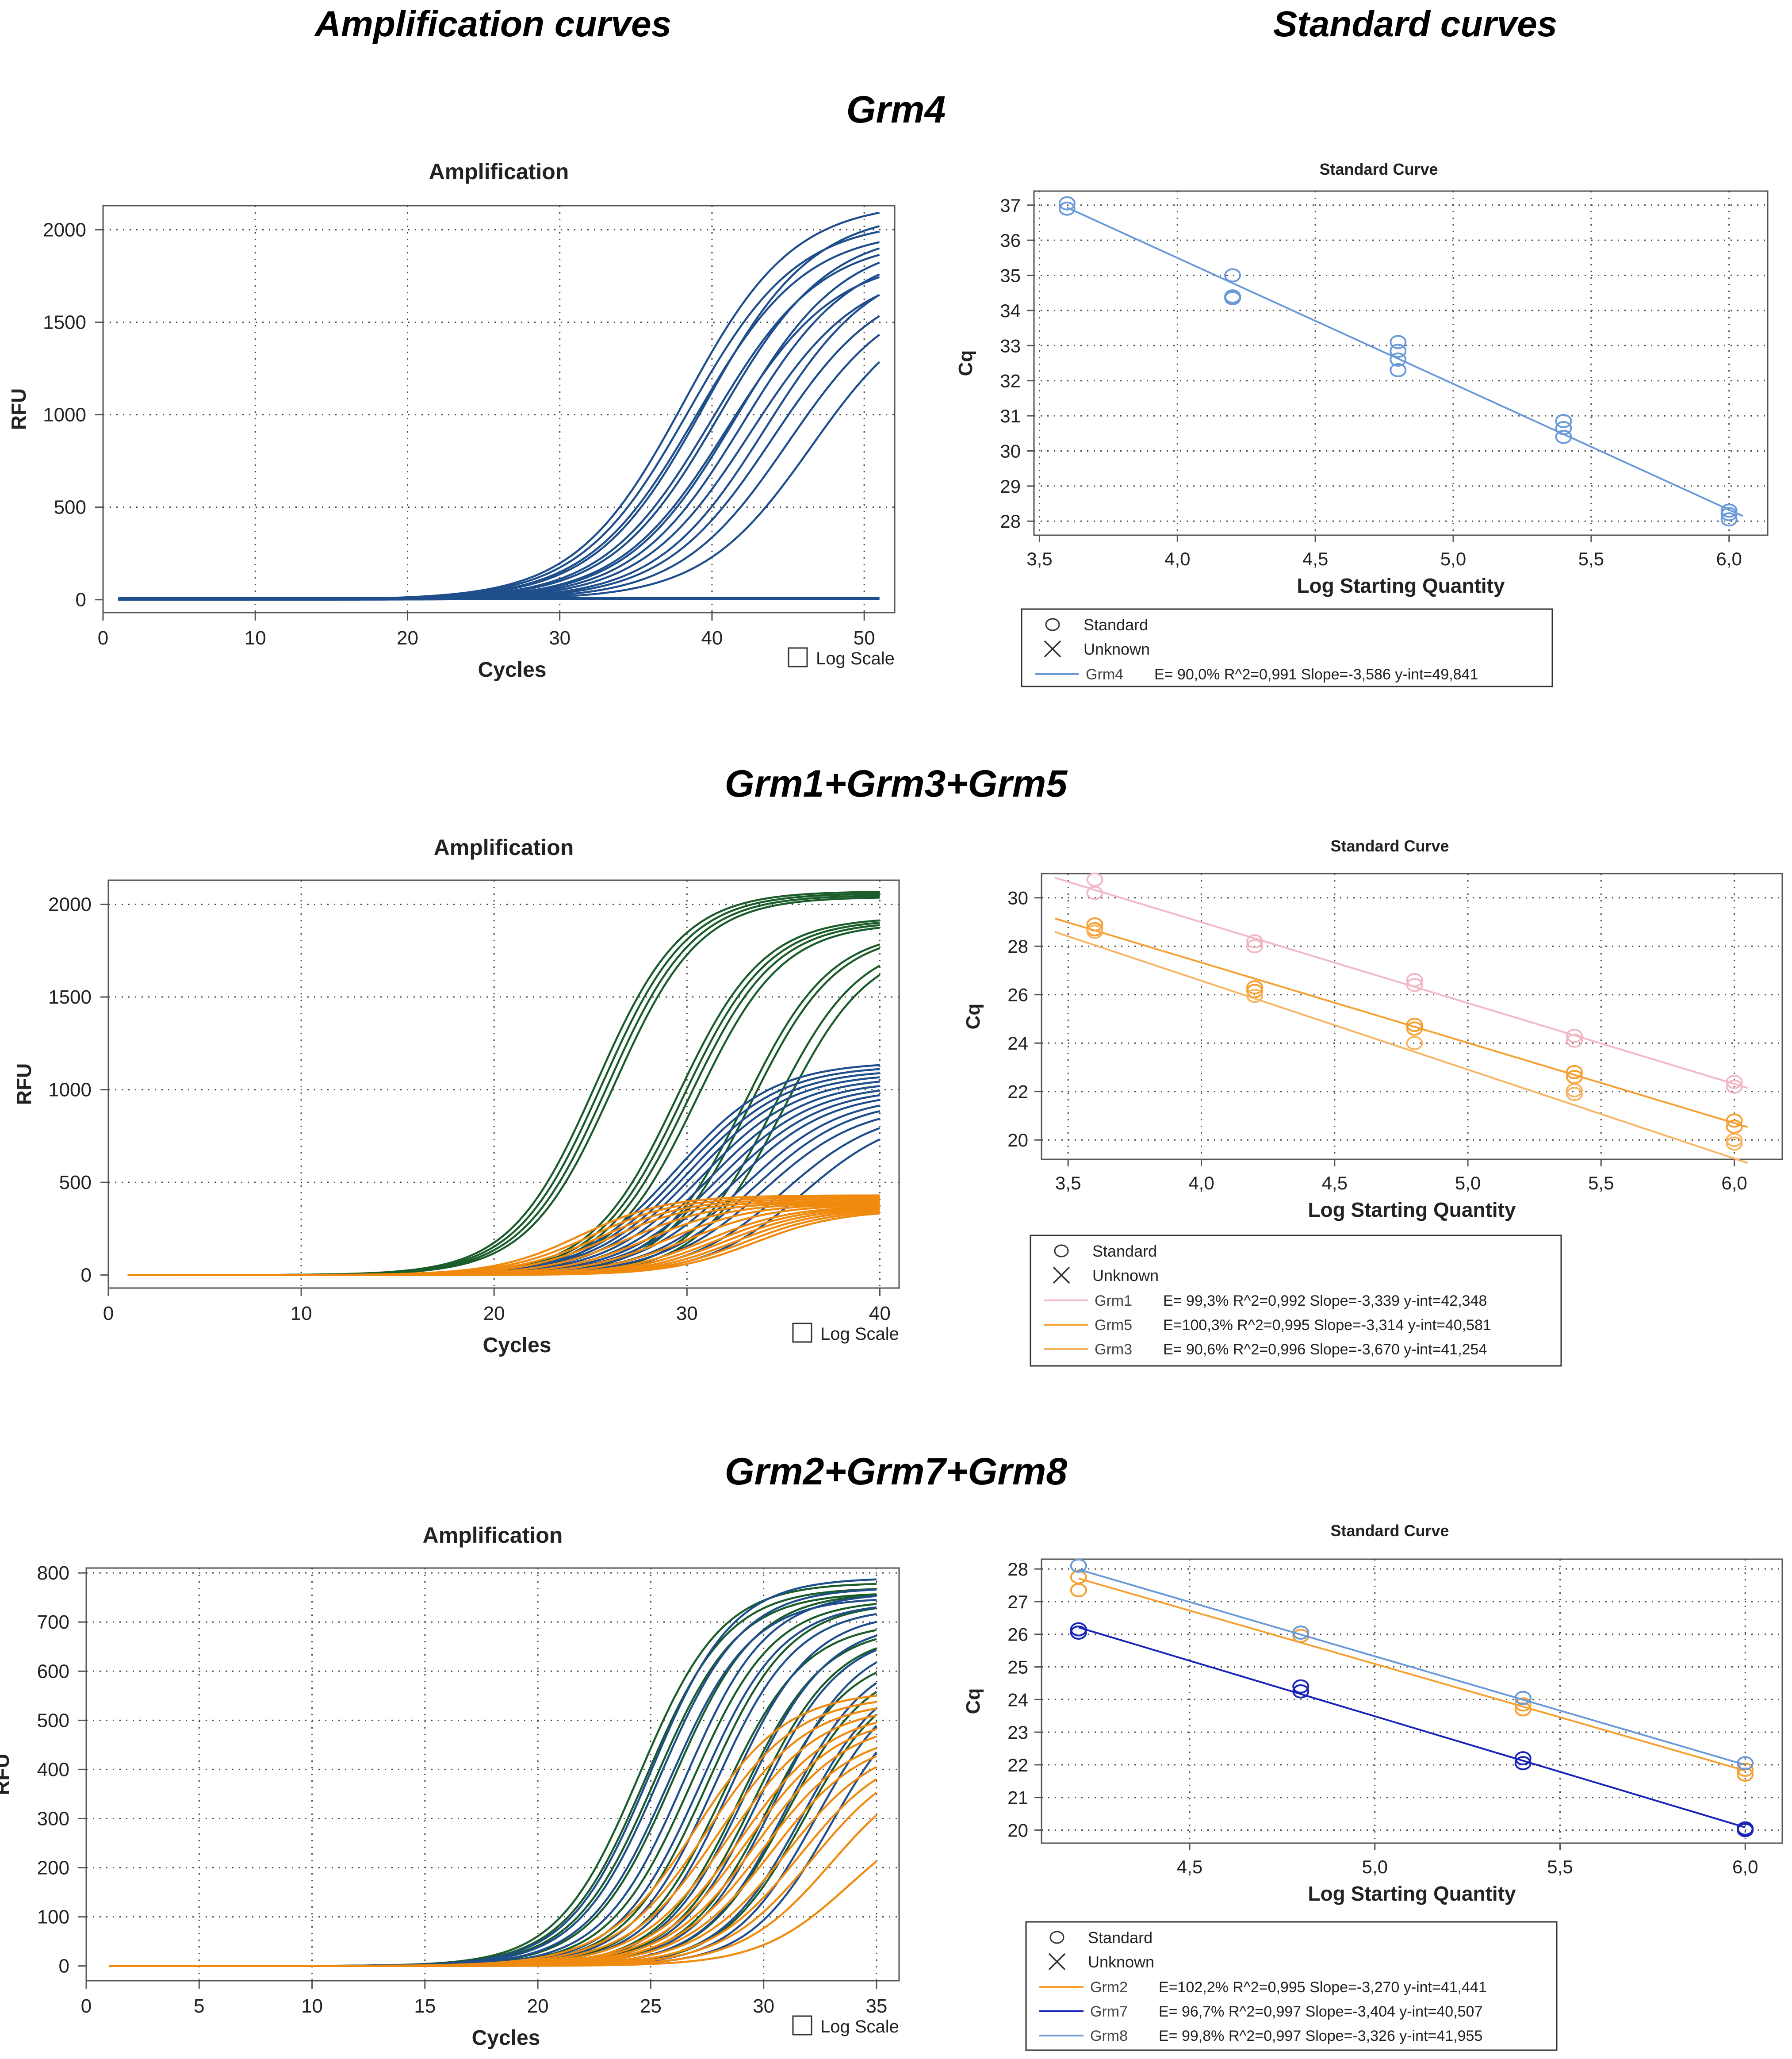  I want to click on y-tick-label: 0, so click(81, 600).